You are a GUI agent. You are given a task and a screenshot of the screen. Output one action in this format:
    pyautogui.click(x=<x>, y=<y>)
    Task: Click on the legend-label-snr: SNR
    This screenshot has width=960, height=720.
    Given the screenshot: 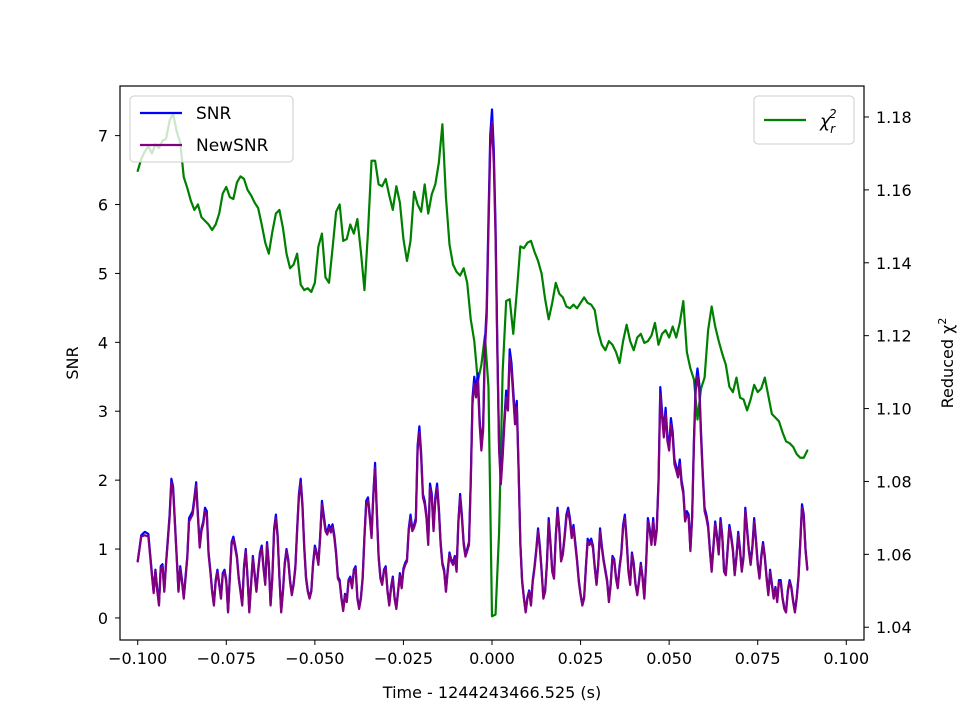 What is the action you would take?
    pyautogui.click(x=214, y=114)
    